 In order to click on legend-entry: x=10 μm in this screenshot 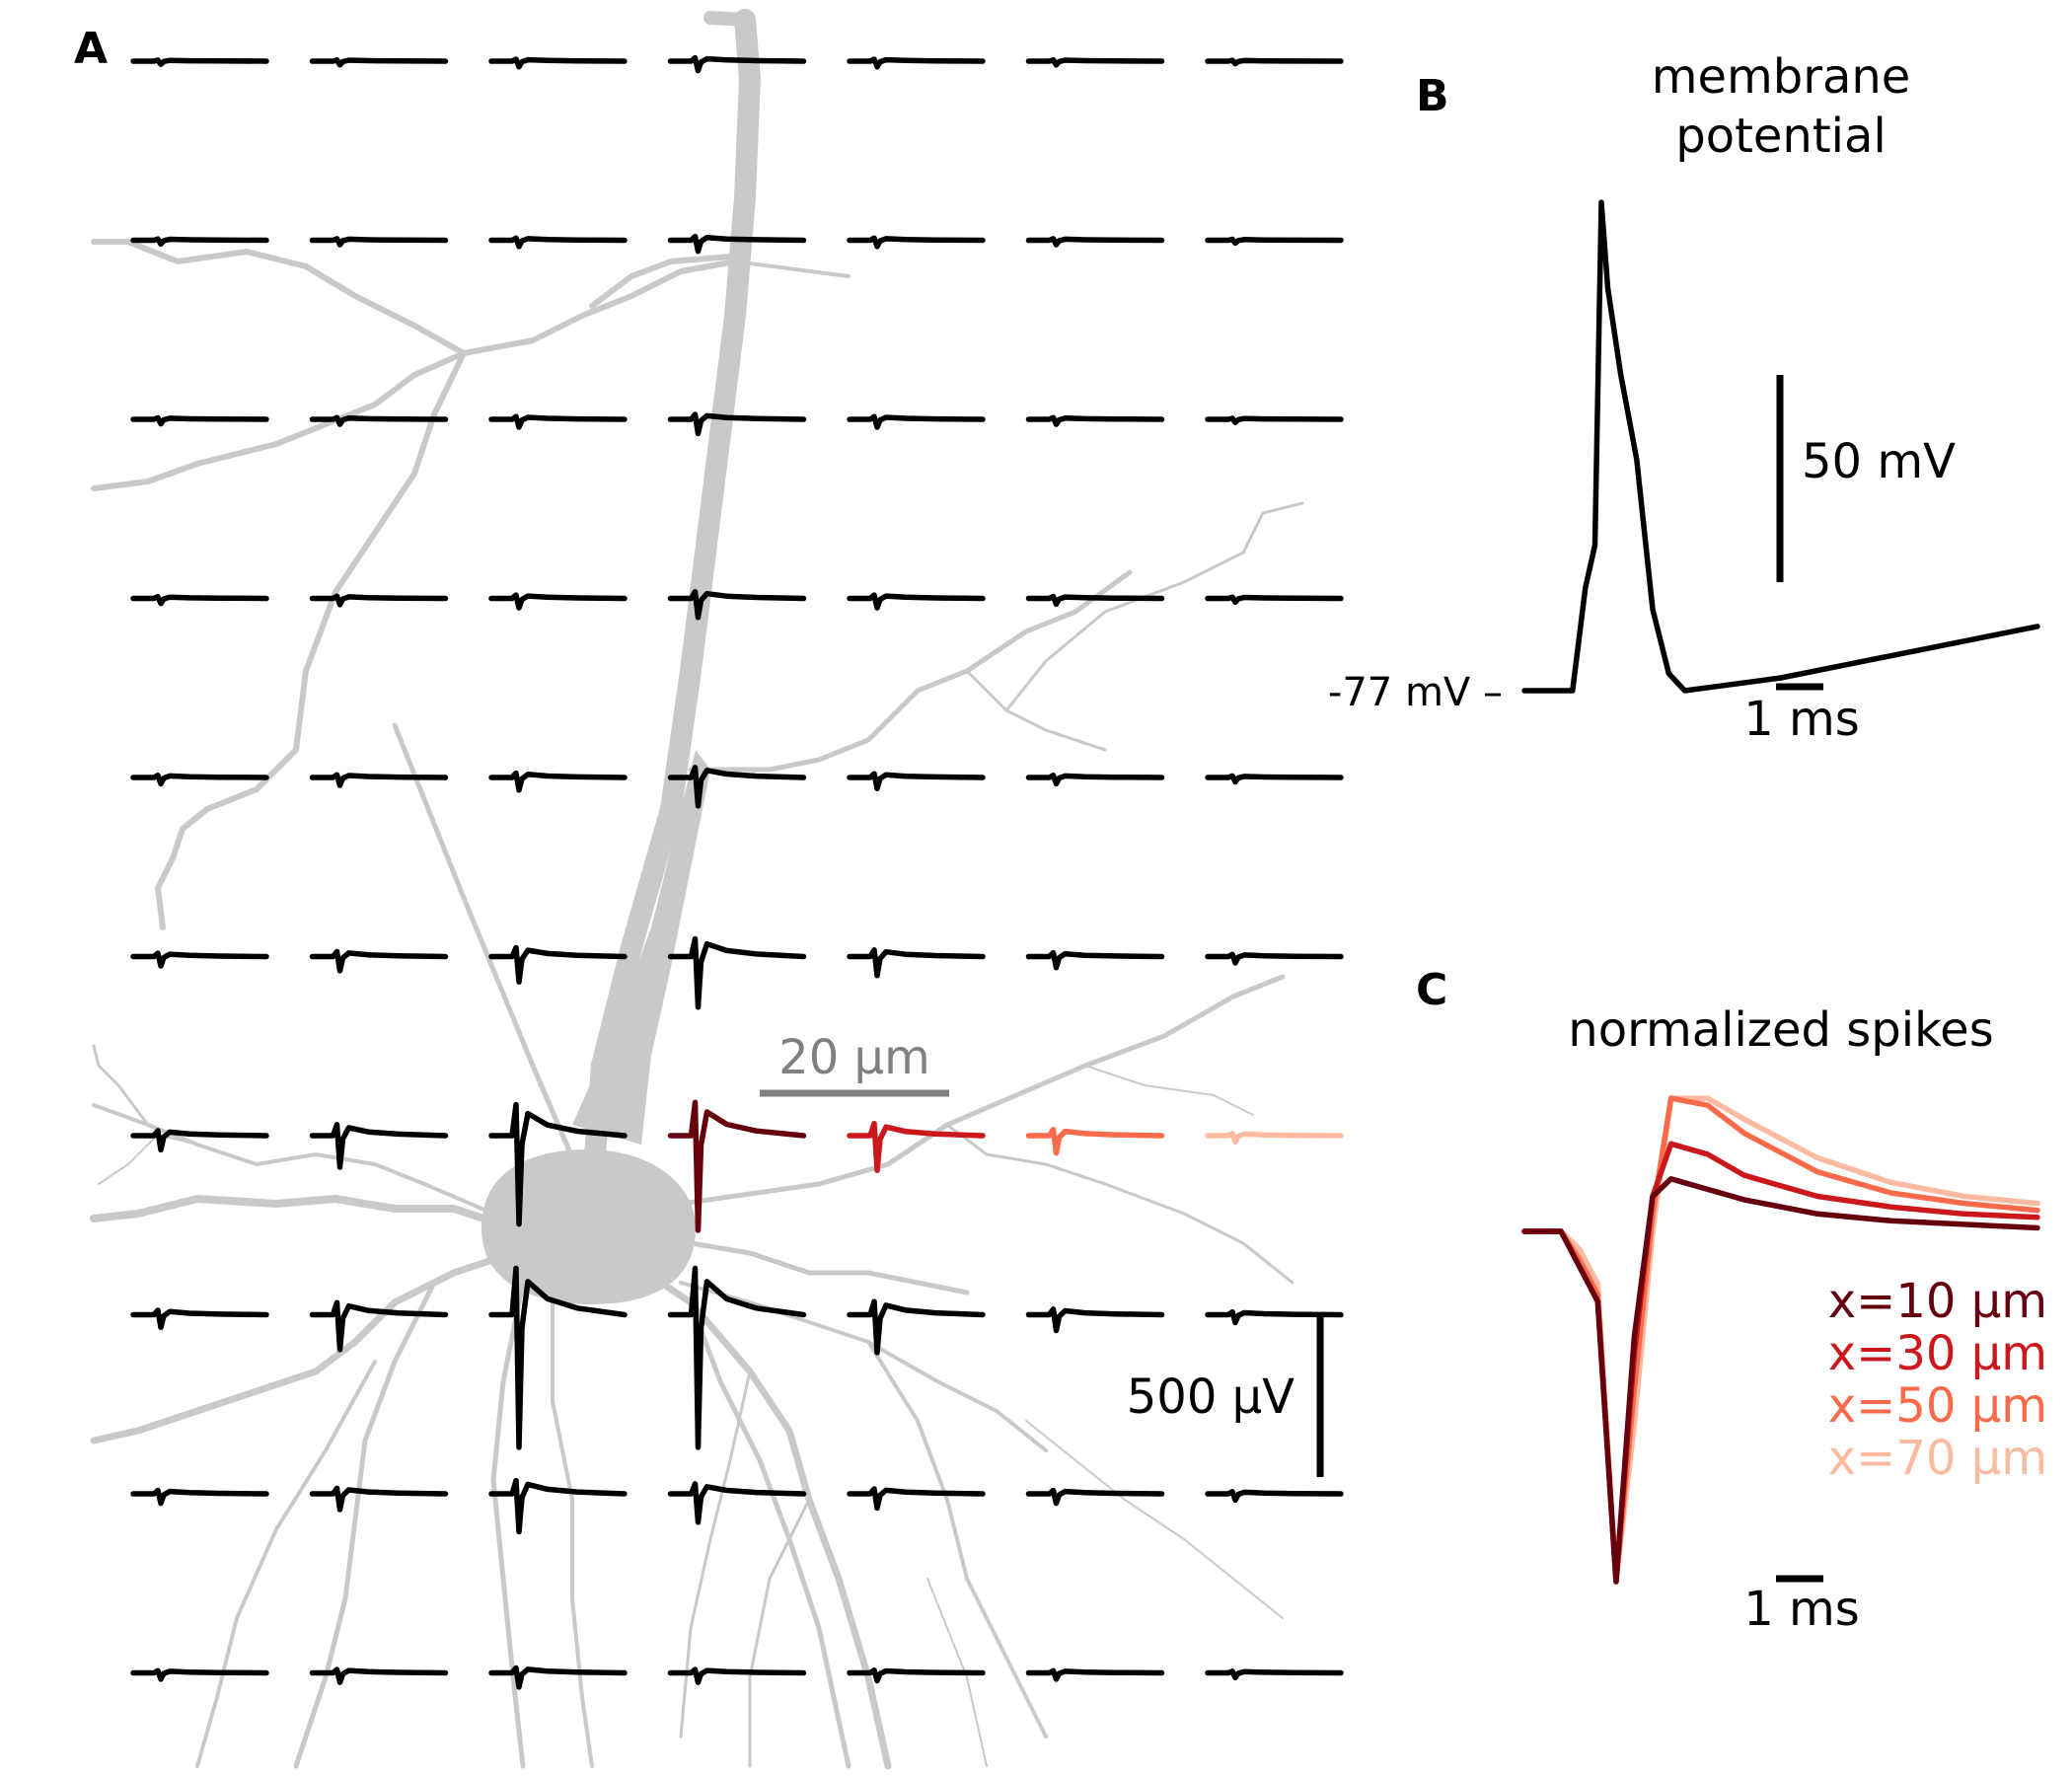, I will do `click(1938, 1302)`.